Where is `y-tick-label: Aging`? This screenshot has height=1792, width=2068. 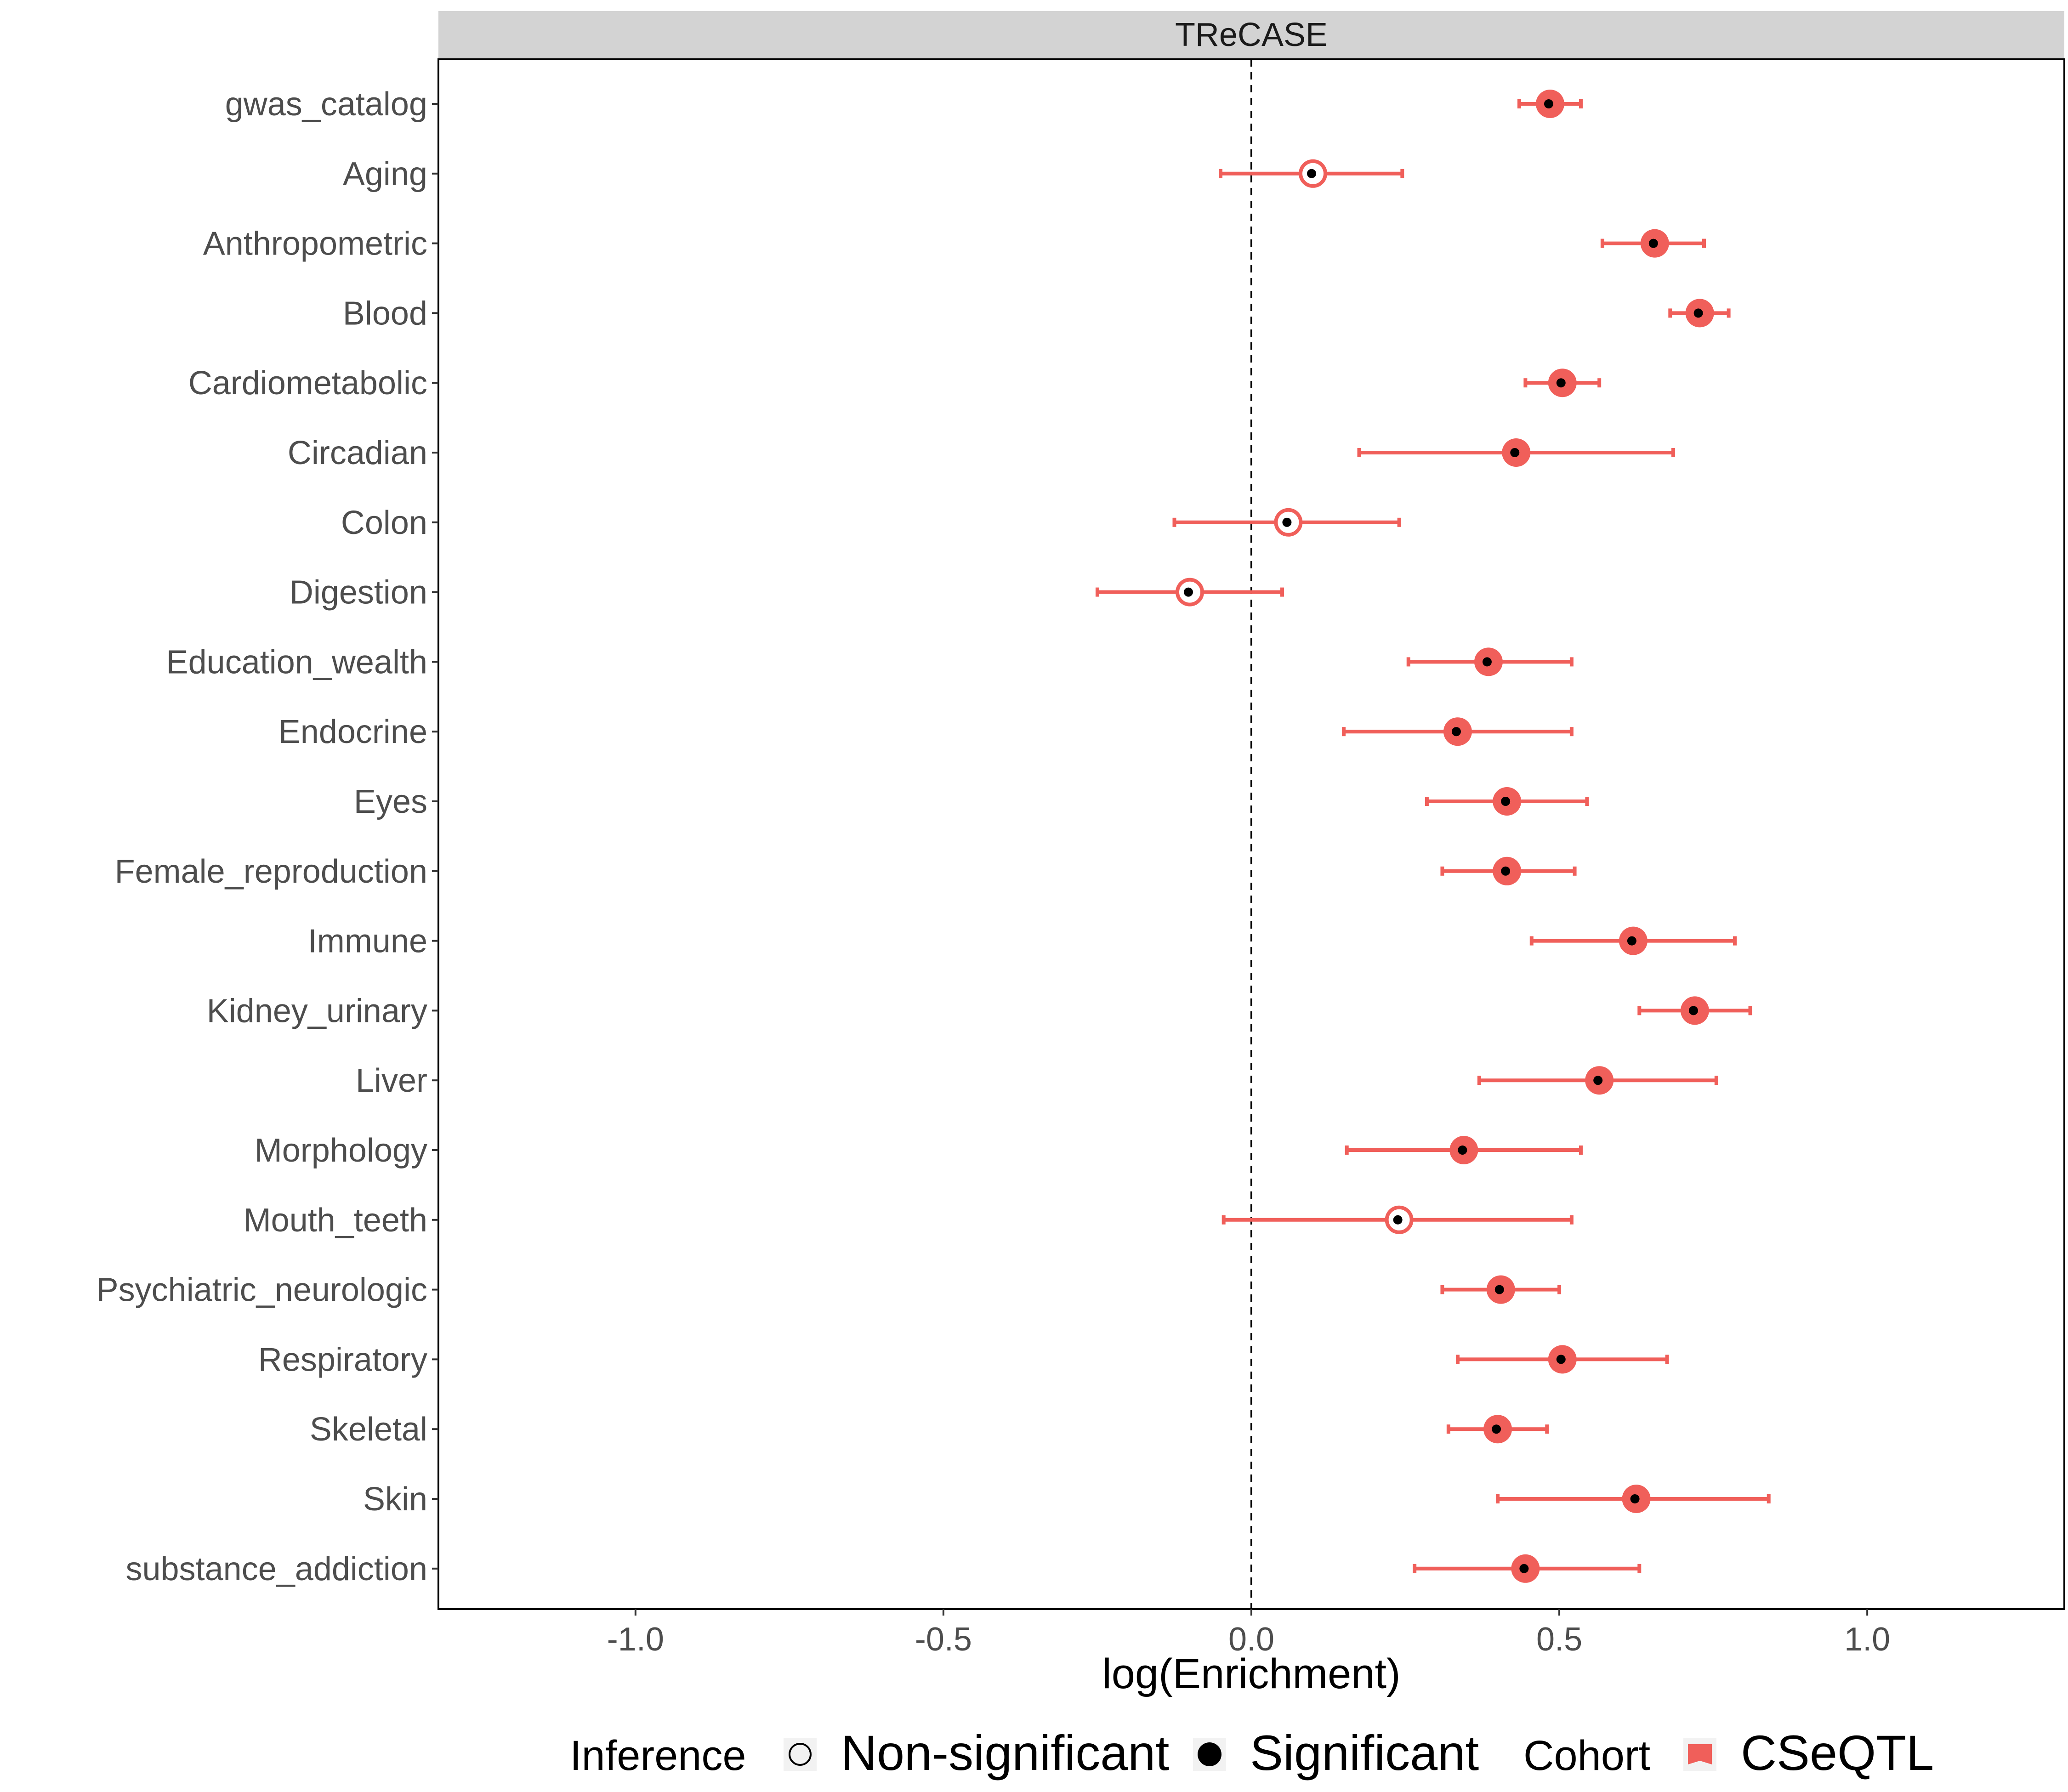 y-tick-label: Aging is located at coordinates (385, 174).